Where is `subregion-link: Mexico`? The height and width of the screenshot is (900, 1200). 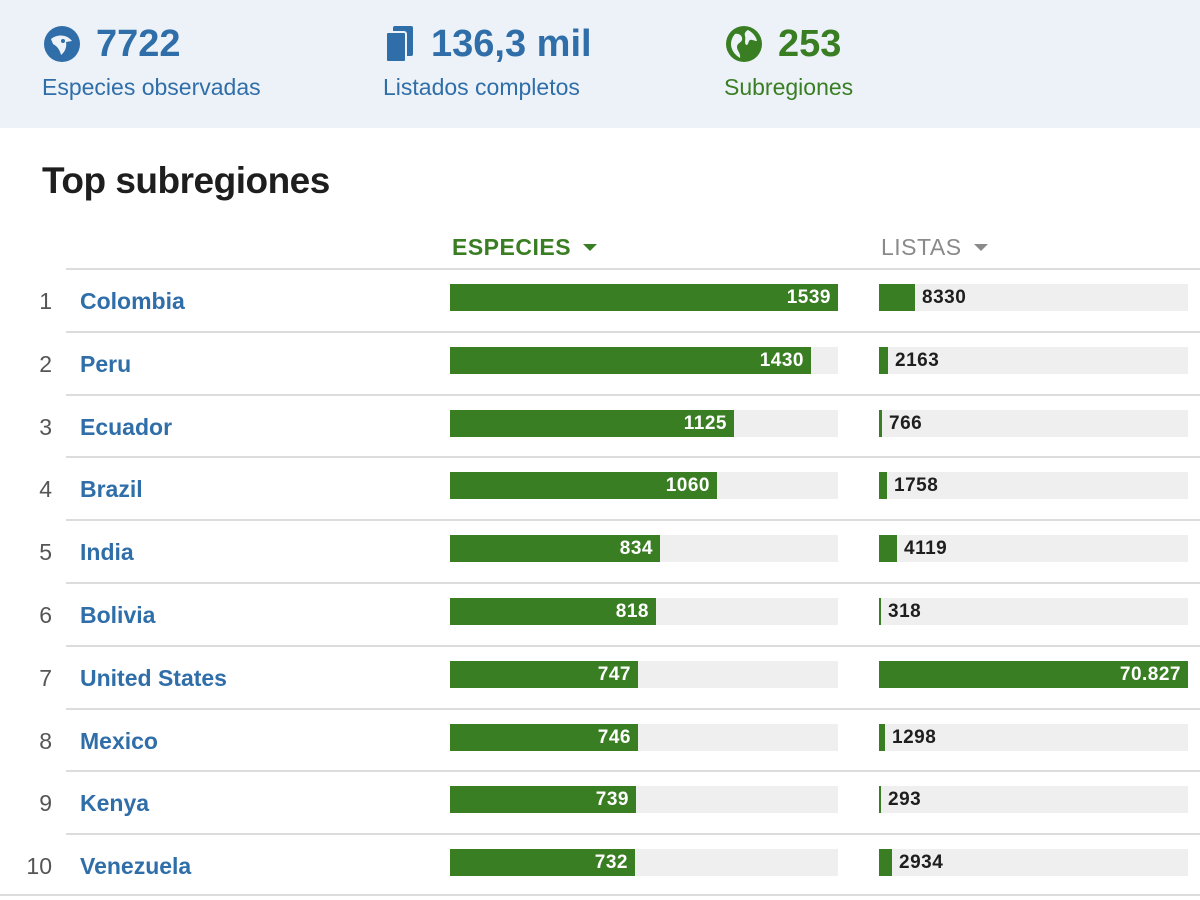 subregion-link: Mexico is located at coordinates (119, 740).